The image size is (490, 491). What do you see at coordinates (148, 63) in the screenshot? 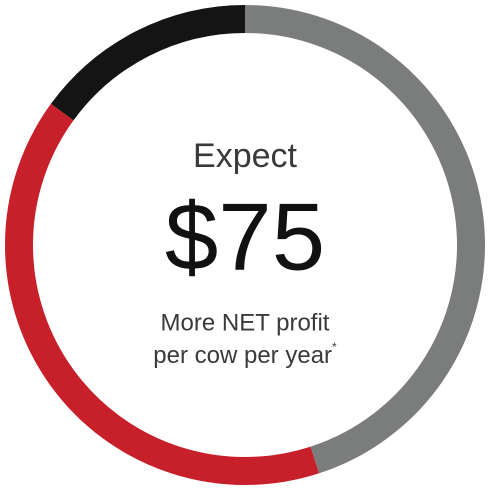
I see `donut-segment` at bounding box center [148, 63].